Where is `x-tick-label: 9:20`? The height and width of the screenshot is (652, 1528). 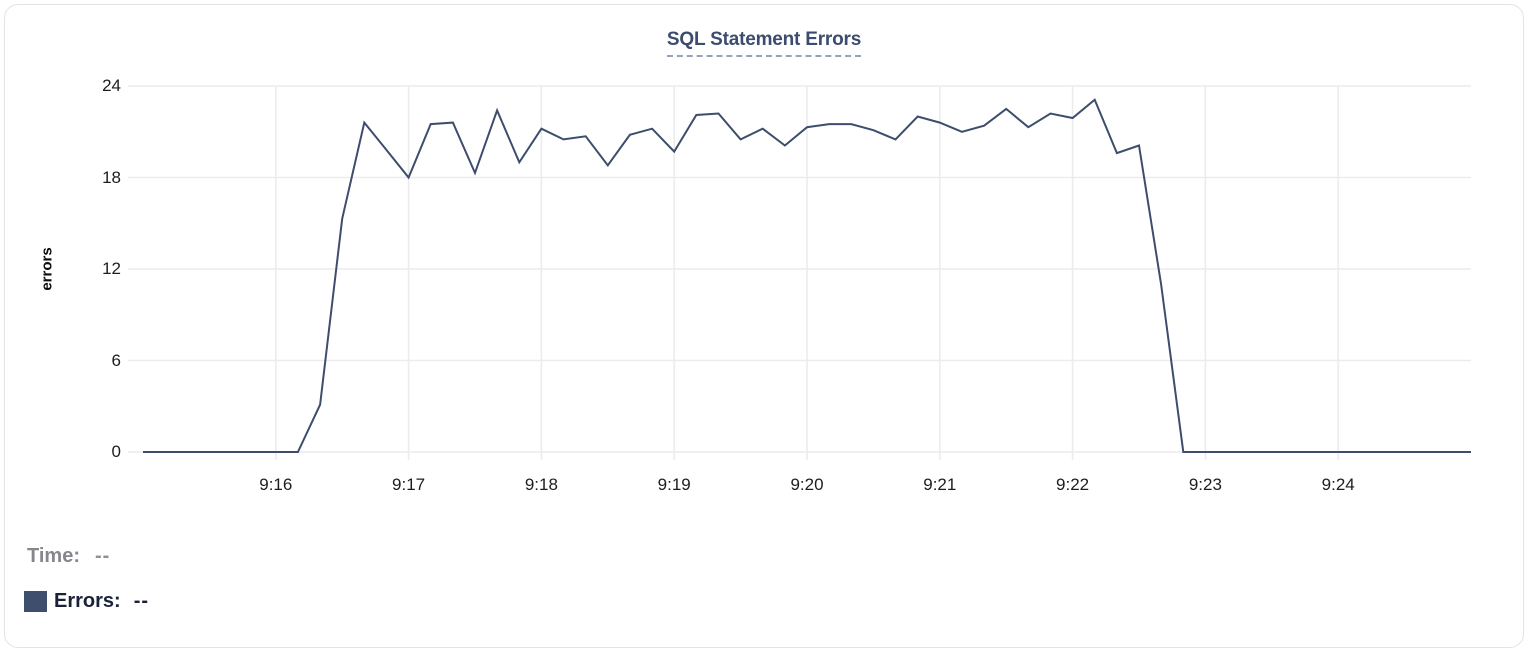
x-tick-label: 9:20 is located at coordinates (807, 484).